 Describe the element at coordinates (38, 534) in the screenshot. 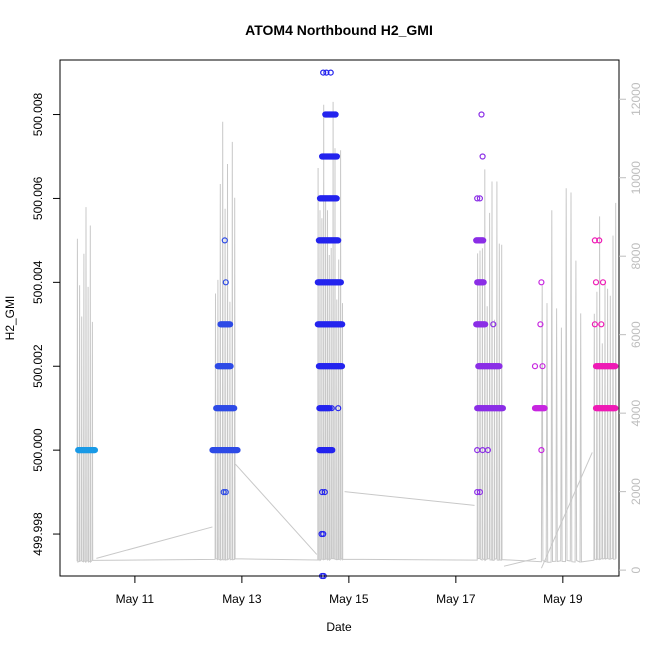

I see `y-tick-label: 499.998` at that location.